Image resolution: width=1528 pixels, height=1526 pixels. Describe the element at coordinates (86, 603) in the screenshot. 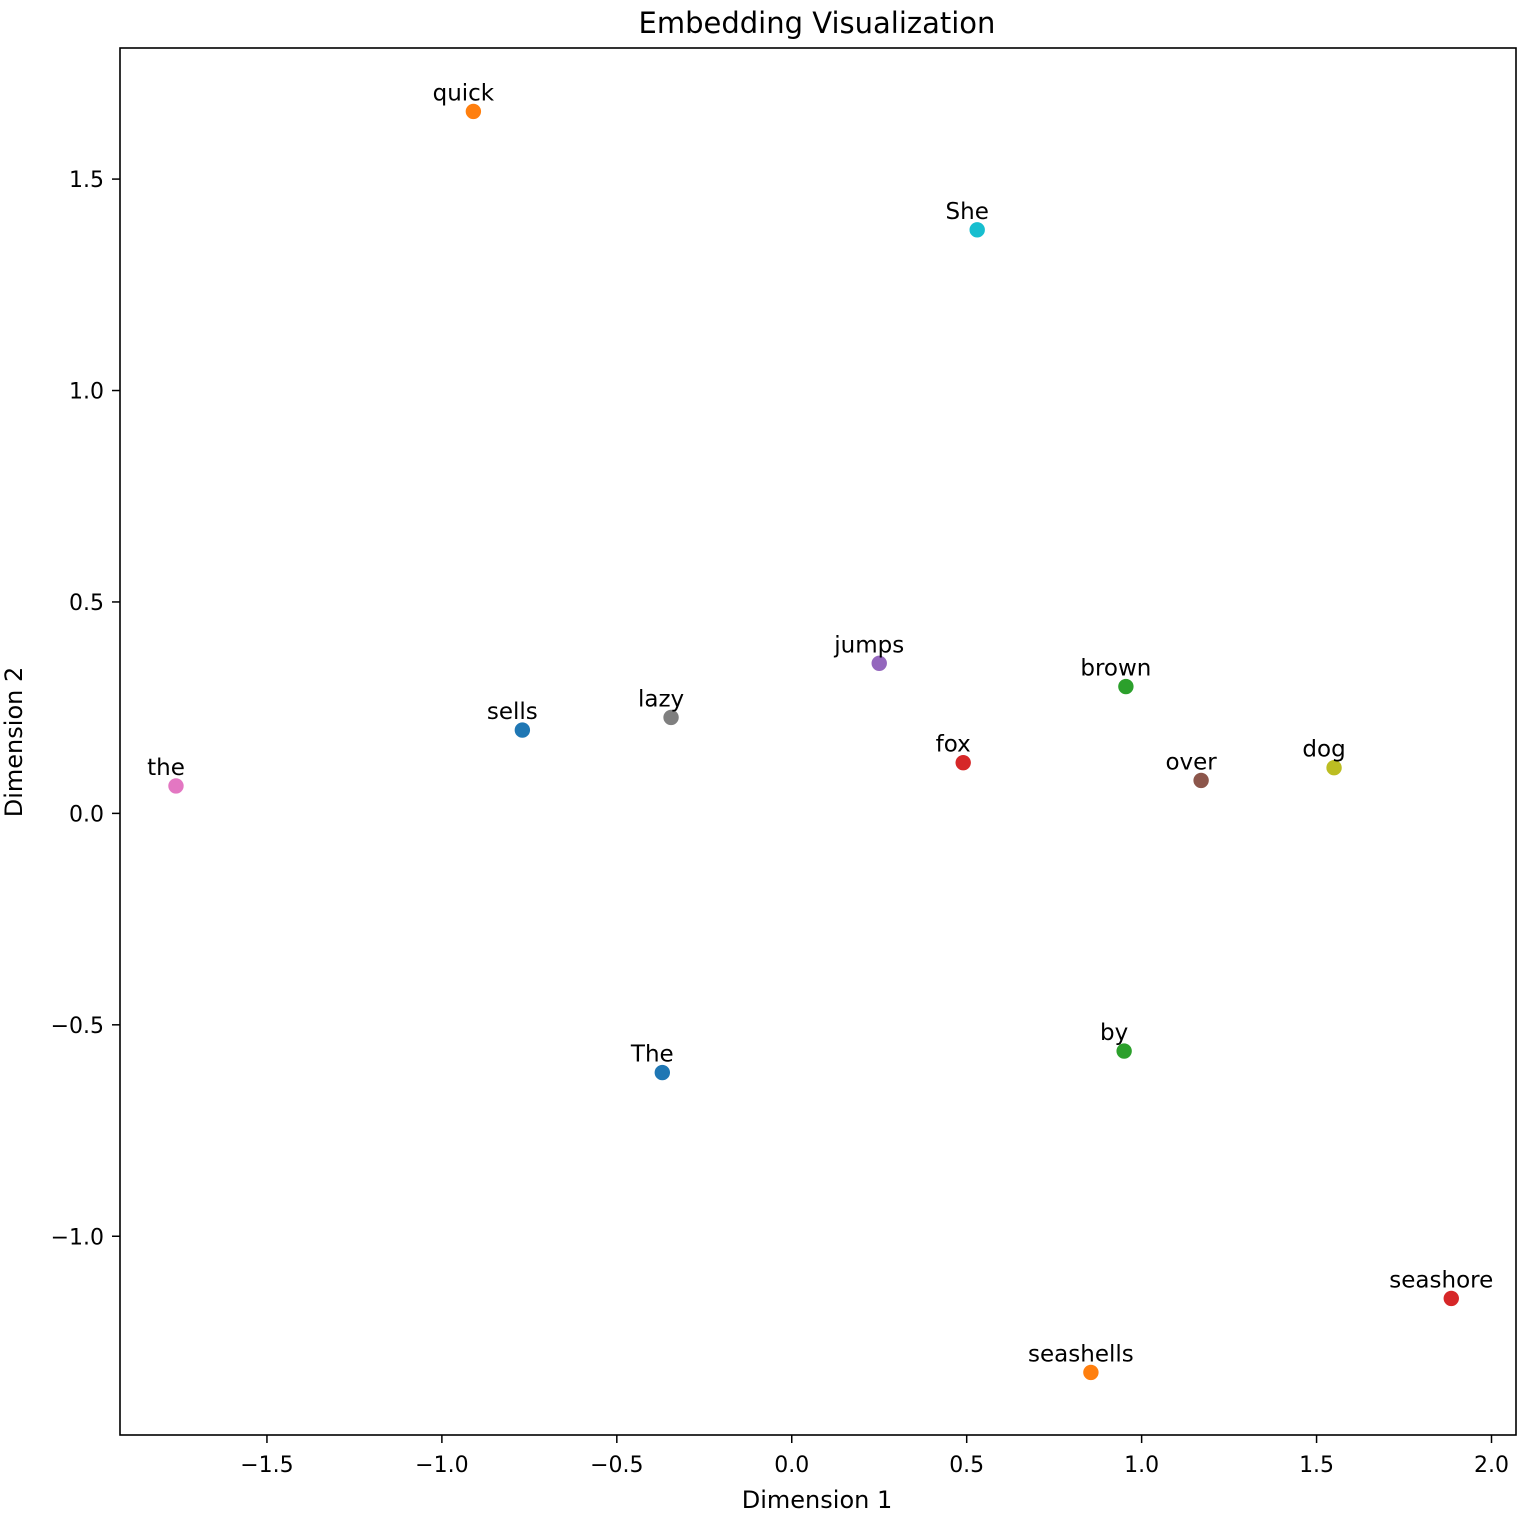

I see `y-tick-label: 0.5` at that location.